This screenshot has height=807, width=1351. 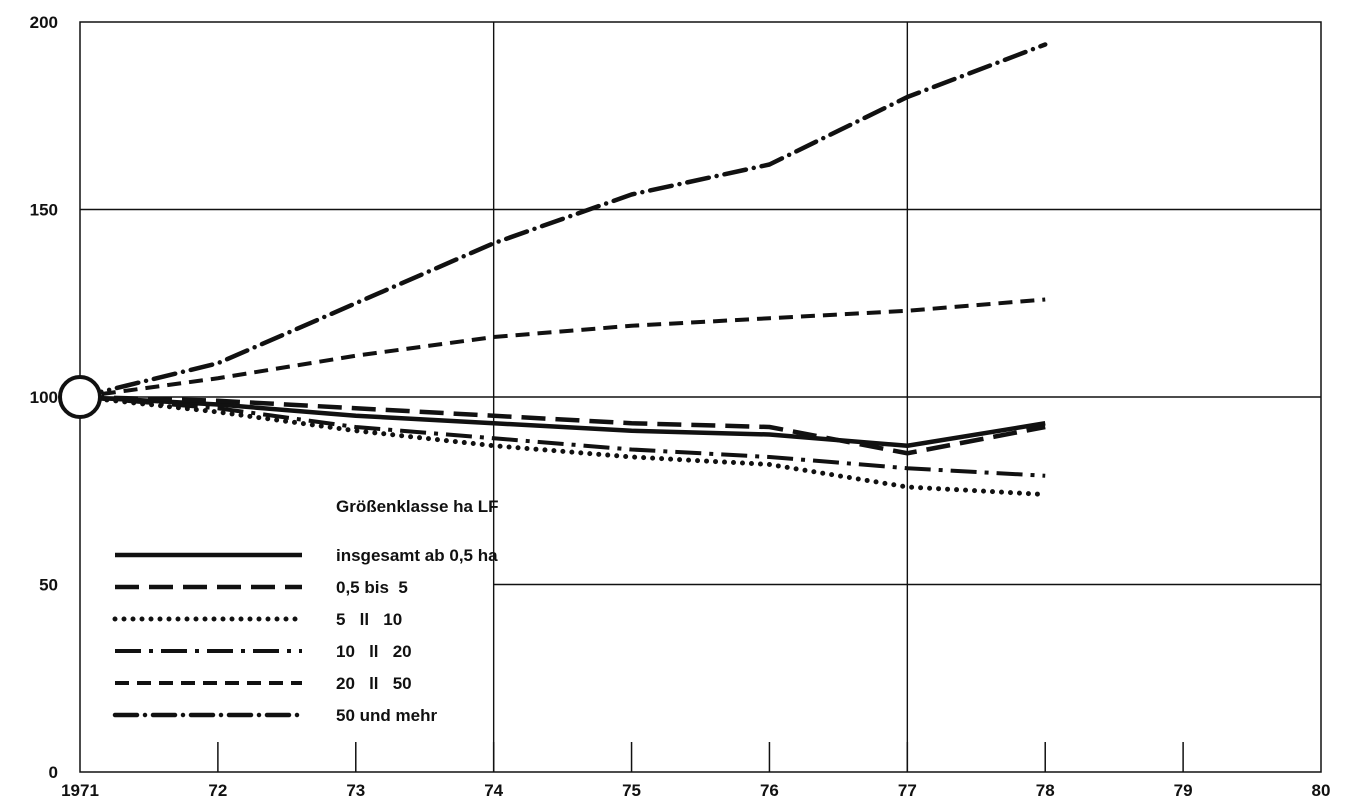 I want to click on legend-label-2: 5 ll 10, so click(x=369, y=619).